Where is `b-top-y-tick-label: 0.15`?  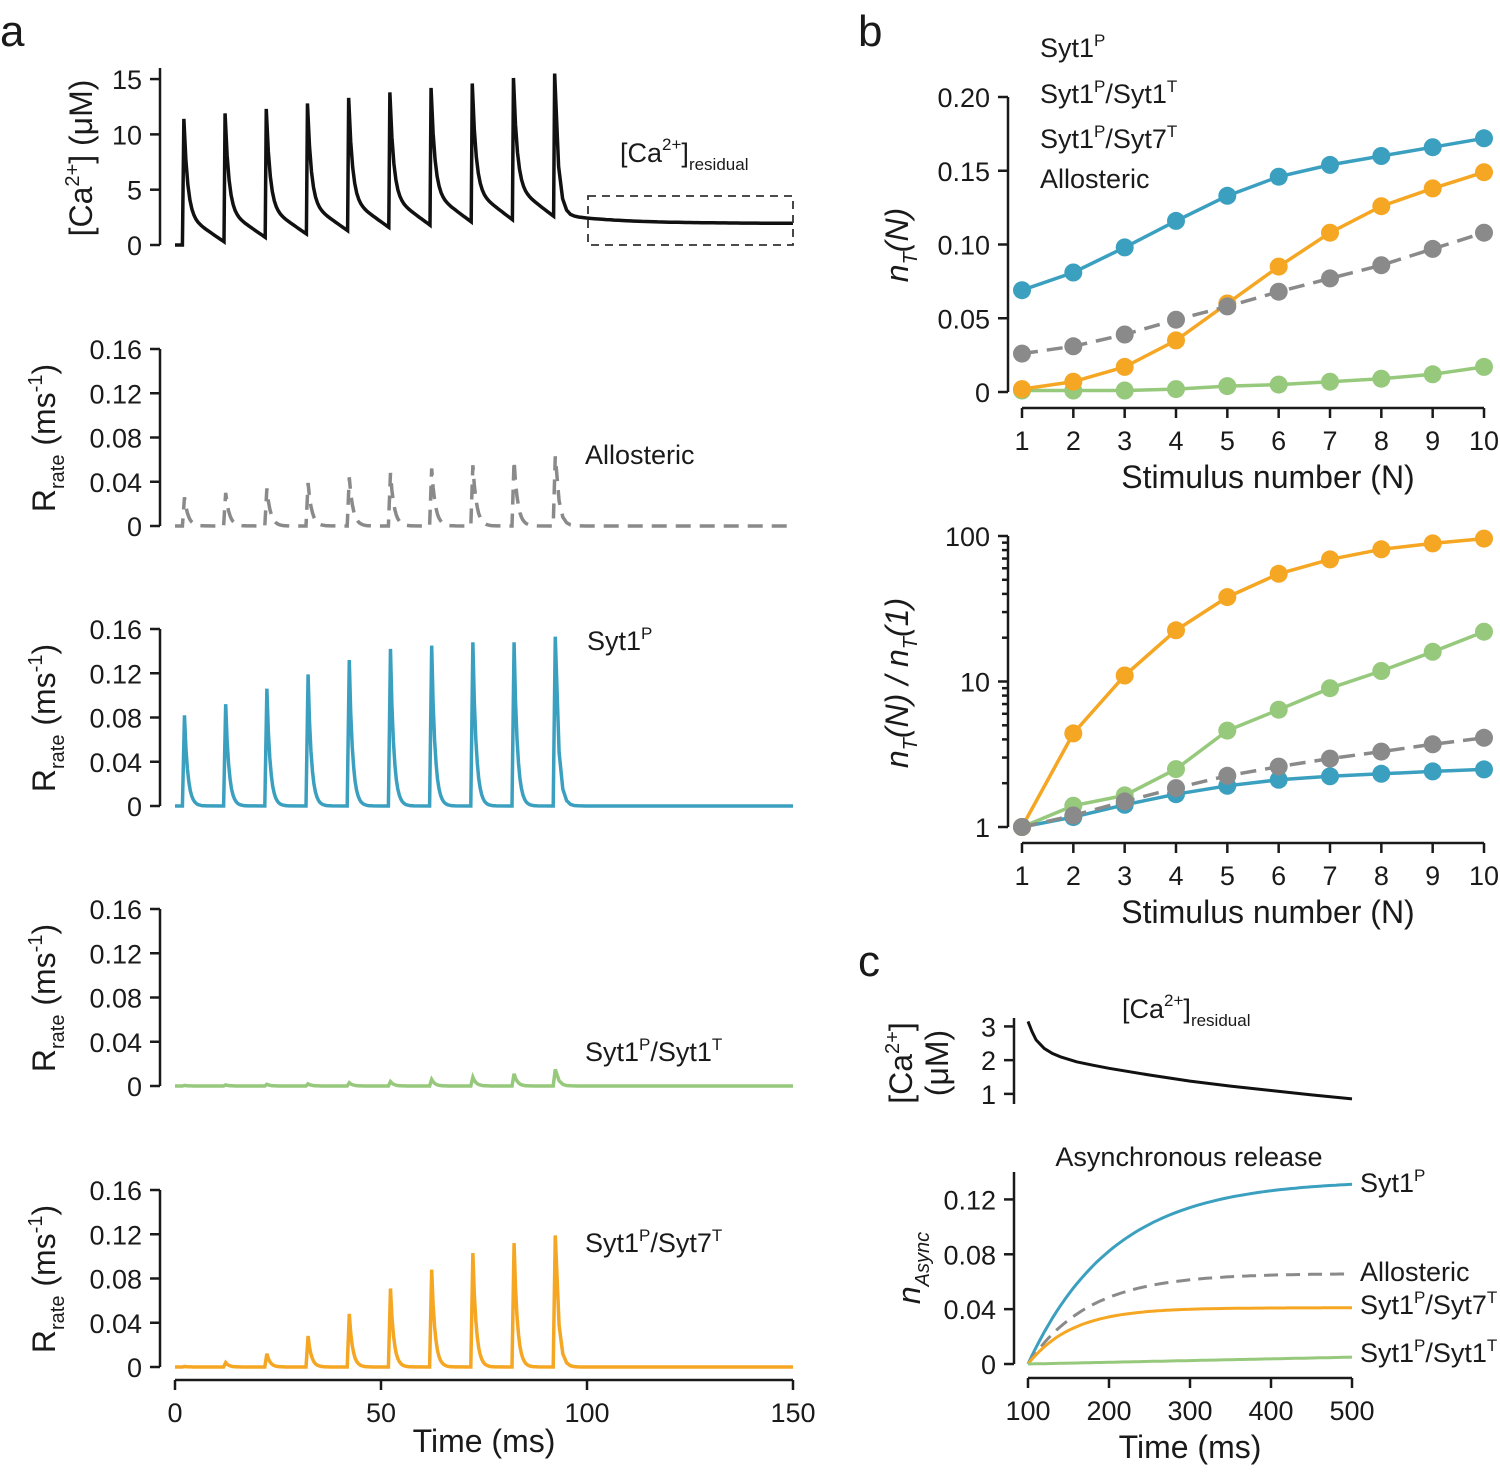
b-top-y-tick-label: 0.15 is located at coordinates (963, 172).